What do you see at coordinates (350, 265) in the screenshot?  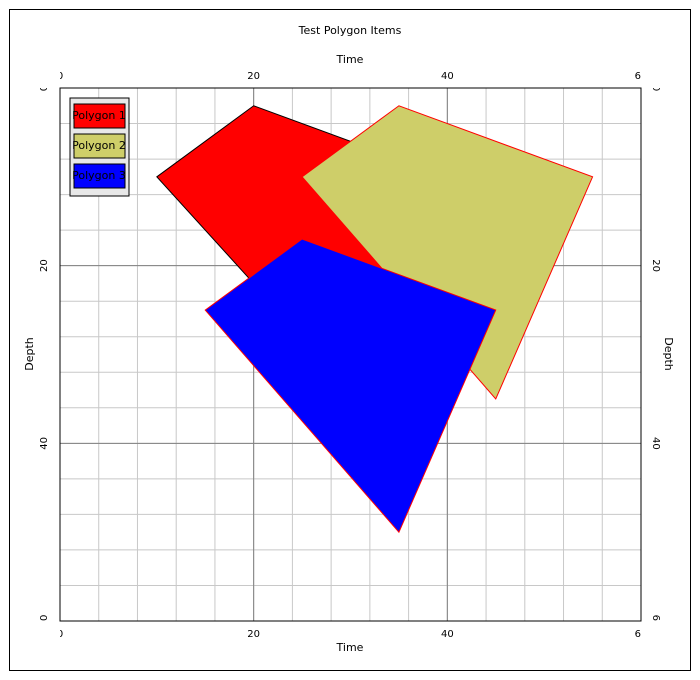 I see `y-tick-group: 20 20` at bounding box center [350, 265].